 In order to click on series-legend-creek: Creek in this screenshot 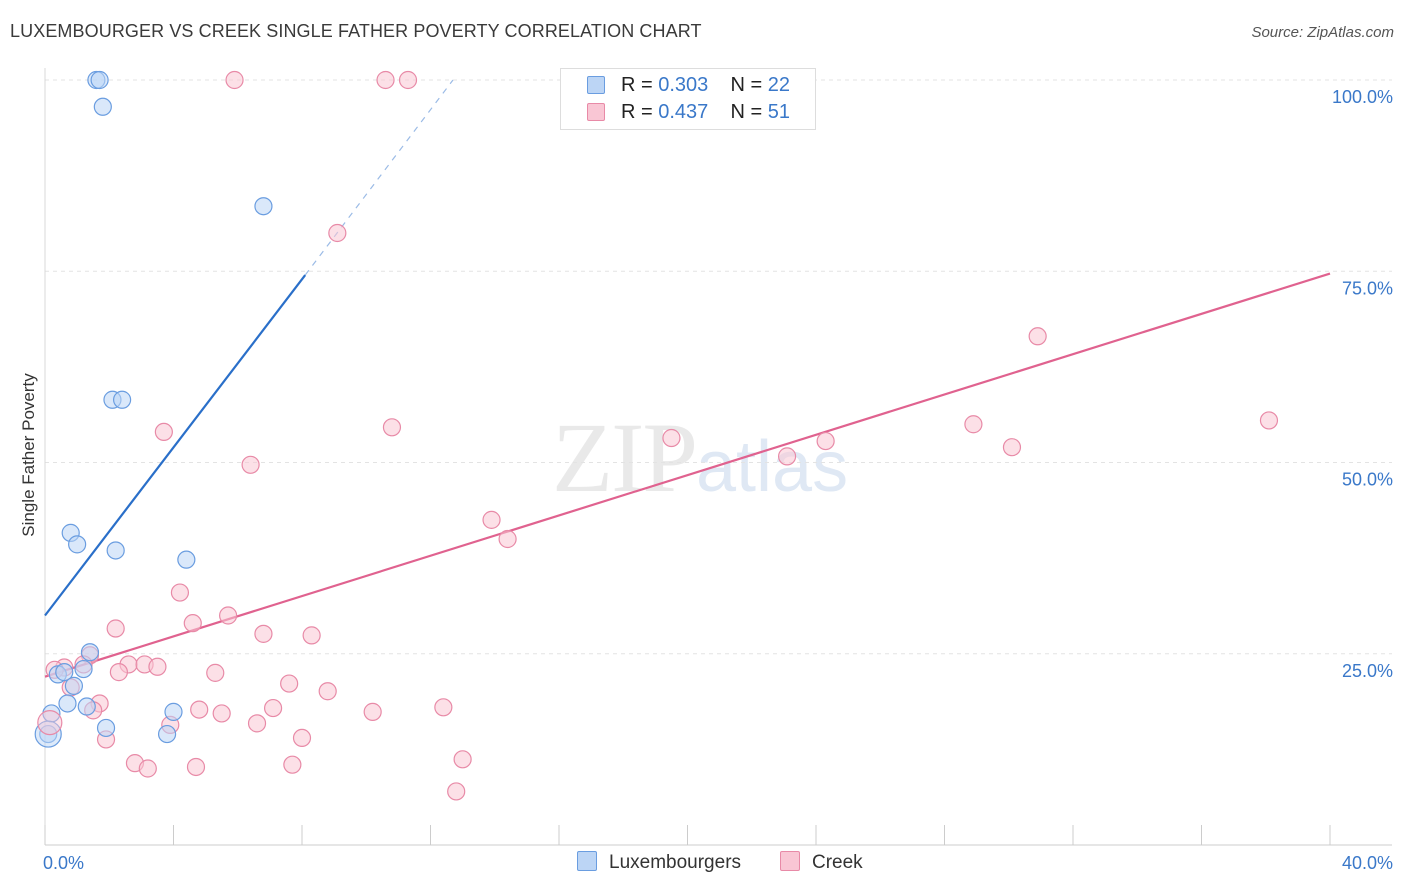, I will do `click(821, 862)`.